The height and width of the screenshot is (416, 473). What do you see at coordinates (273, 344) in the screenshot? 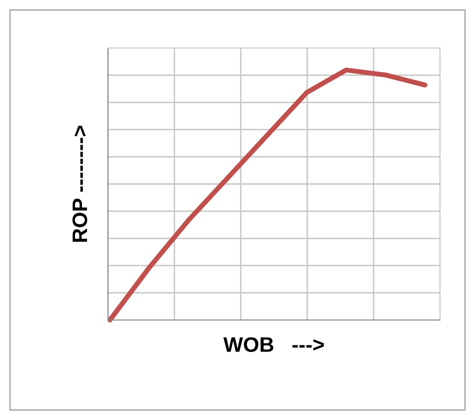
I see `x-axis-title: WOB --->` at bounding box center [273, 344].